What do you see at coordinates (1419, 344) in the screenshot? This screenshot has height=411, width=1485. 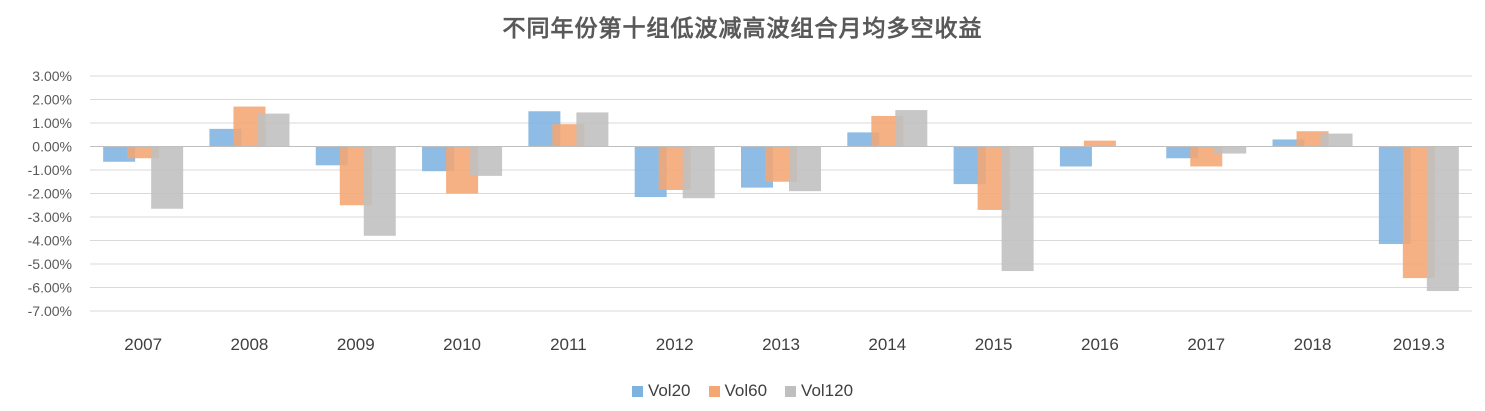 I see `x-tick-label: 2019.3` at bounding box center [1419, 344].